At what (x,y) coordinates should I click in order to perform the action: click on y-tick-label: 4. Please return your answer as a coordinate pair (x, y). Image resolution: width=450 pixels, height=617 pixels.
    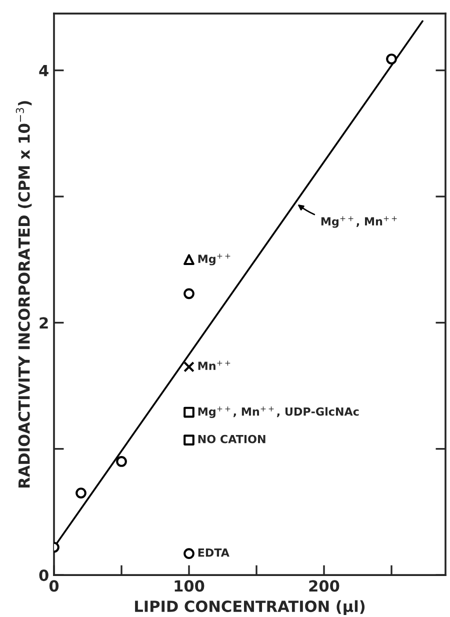
    Looking at the image, I should click on (43, 70).